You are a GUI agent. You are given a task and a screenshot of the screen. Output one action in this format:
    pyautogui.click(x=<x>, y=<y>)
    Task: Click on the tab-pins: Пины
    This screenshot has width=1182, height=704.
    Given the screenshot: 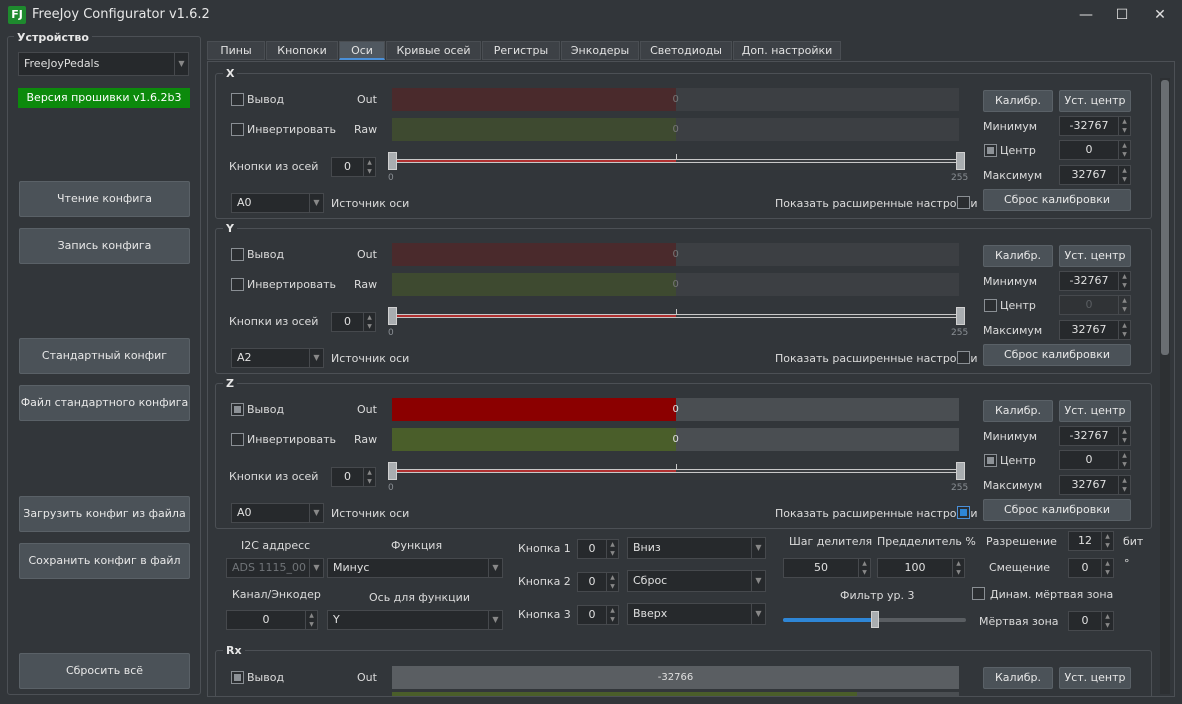 What is the action you would take?
    pyautogui.click(x=236, y=50)
    